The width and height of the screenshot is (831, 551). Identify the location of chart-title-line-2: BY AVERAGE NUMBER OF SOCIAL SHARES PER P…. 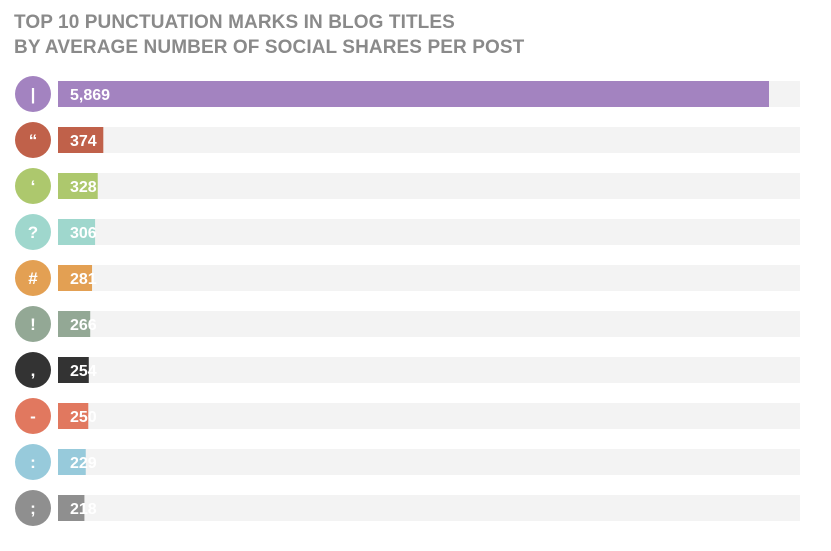
(269, 47).